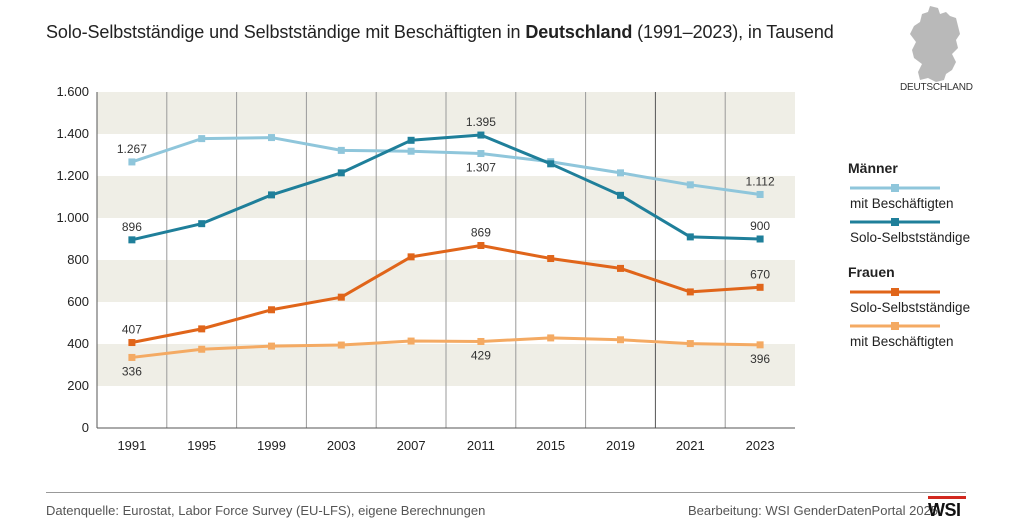 The width and height of the screenshot is (1024, 530). What do you see at coordinates (481, 168) in the screenshot?
I see `data-label: 1.307` at bounding box center [481, 168].